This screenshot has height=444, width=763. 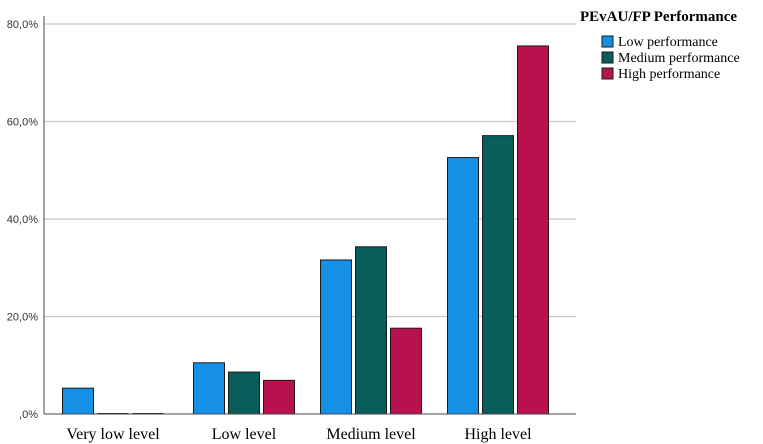 What do you see at coordinates (22, 318) in the screenshot?
I see `y-tick-label: 20,0%` at bounding box center [22, 318].